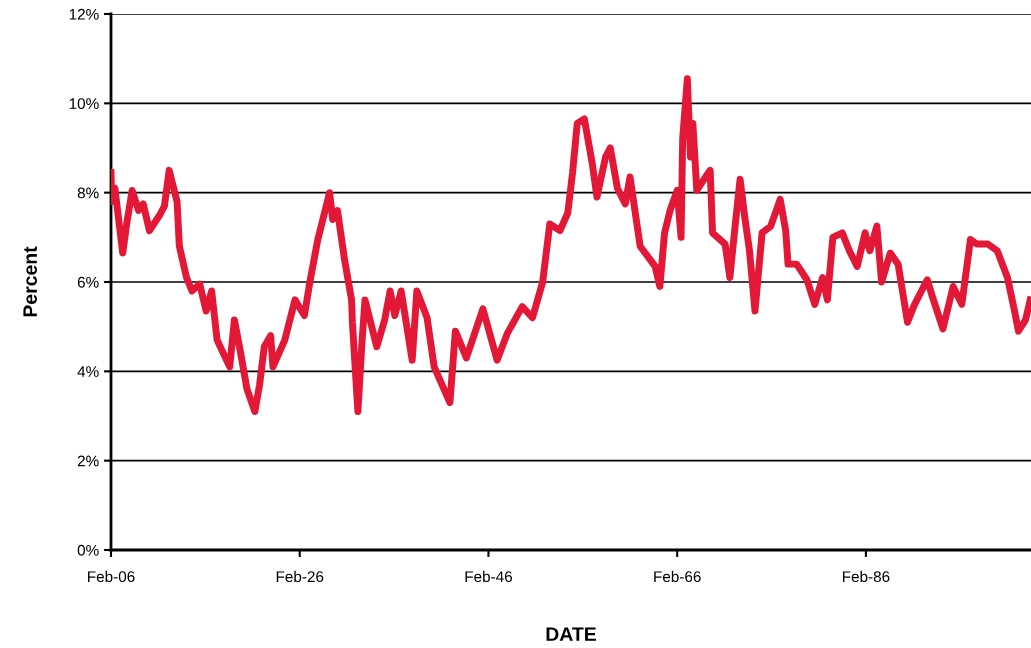 This screenshot has height=648, width=1031. What do you see at coordinates (111, 576) in the screenshot?
I see `x-tick-label: Feb-06` at bounding box center [111, 576].